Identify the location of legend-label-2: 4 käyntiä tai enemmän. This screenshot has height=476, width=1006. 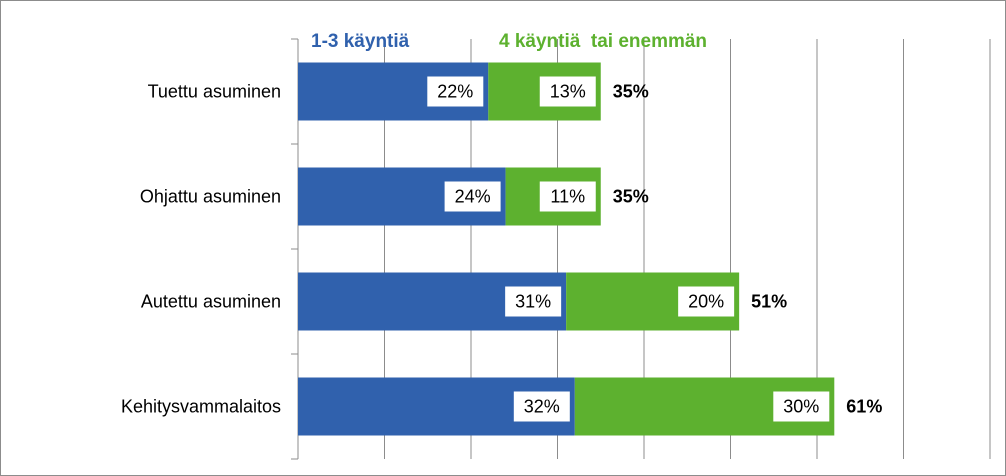
(603, 41).